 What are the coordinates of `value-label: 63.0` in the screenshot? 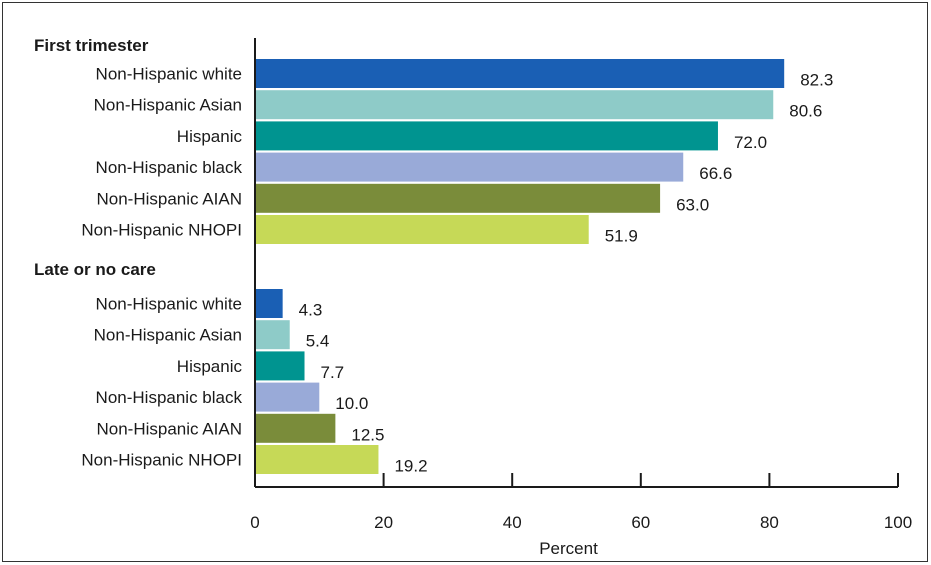 It's located at (692, 204).